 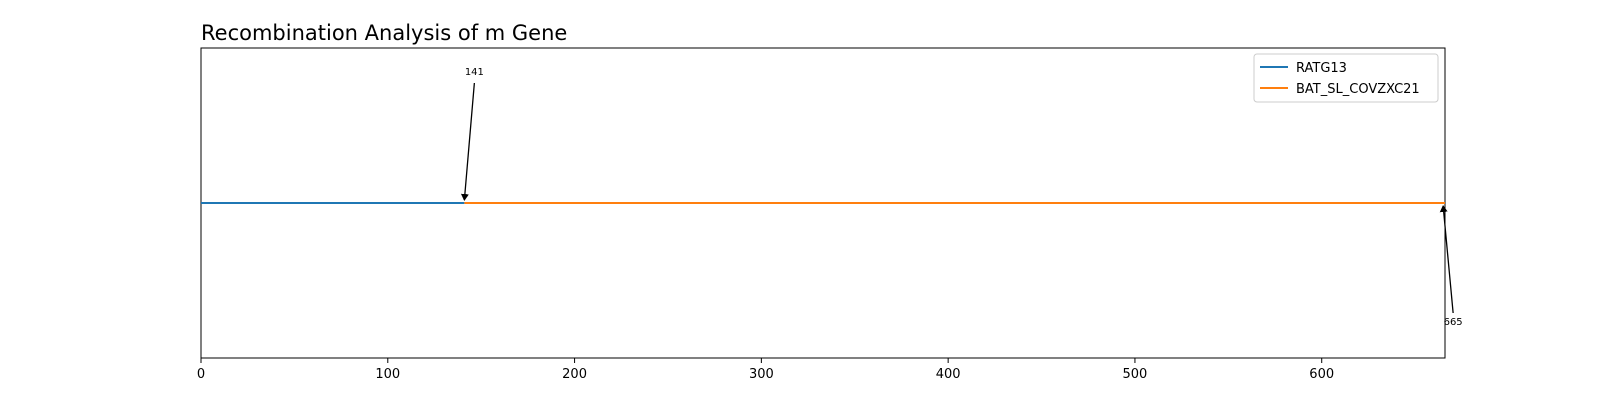 I want to click on legend-box, so click(x=1346, y=78).